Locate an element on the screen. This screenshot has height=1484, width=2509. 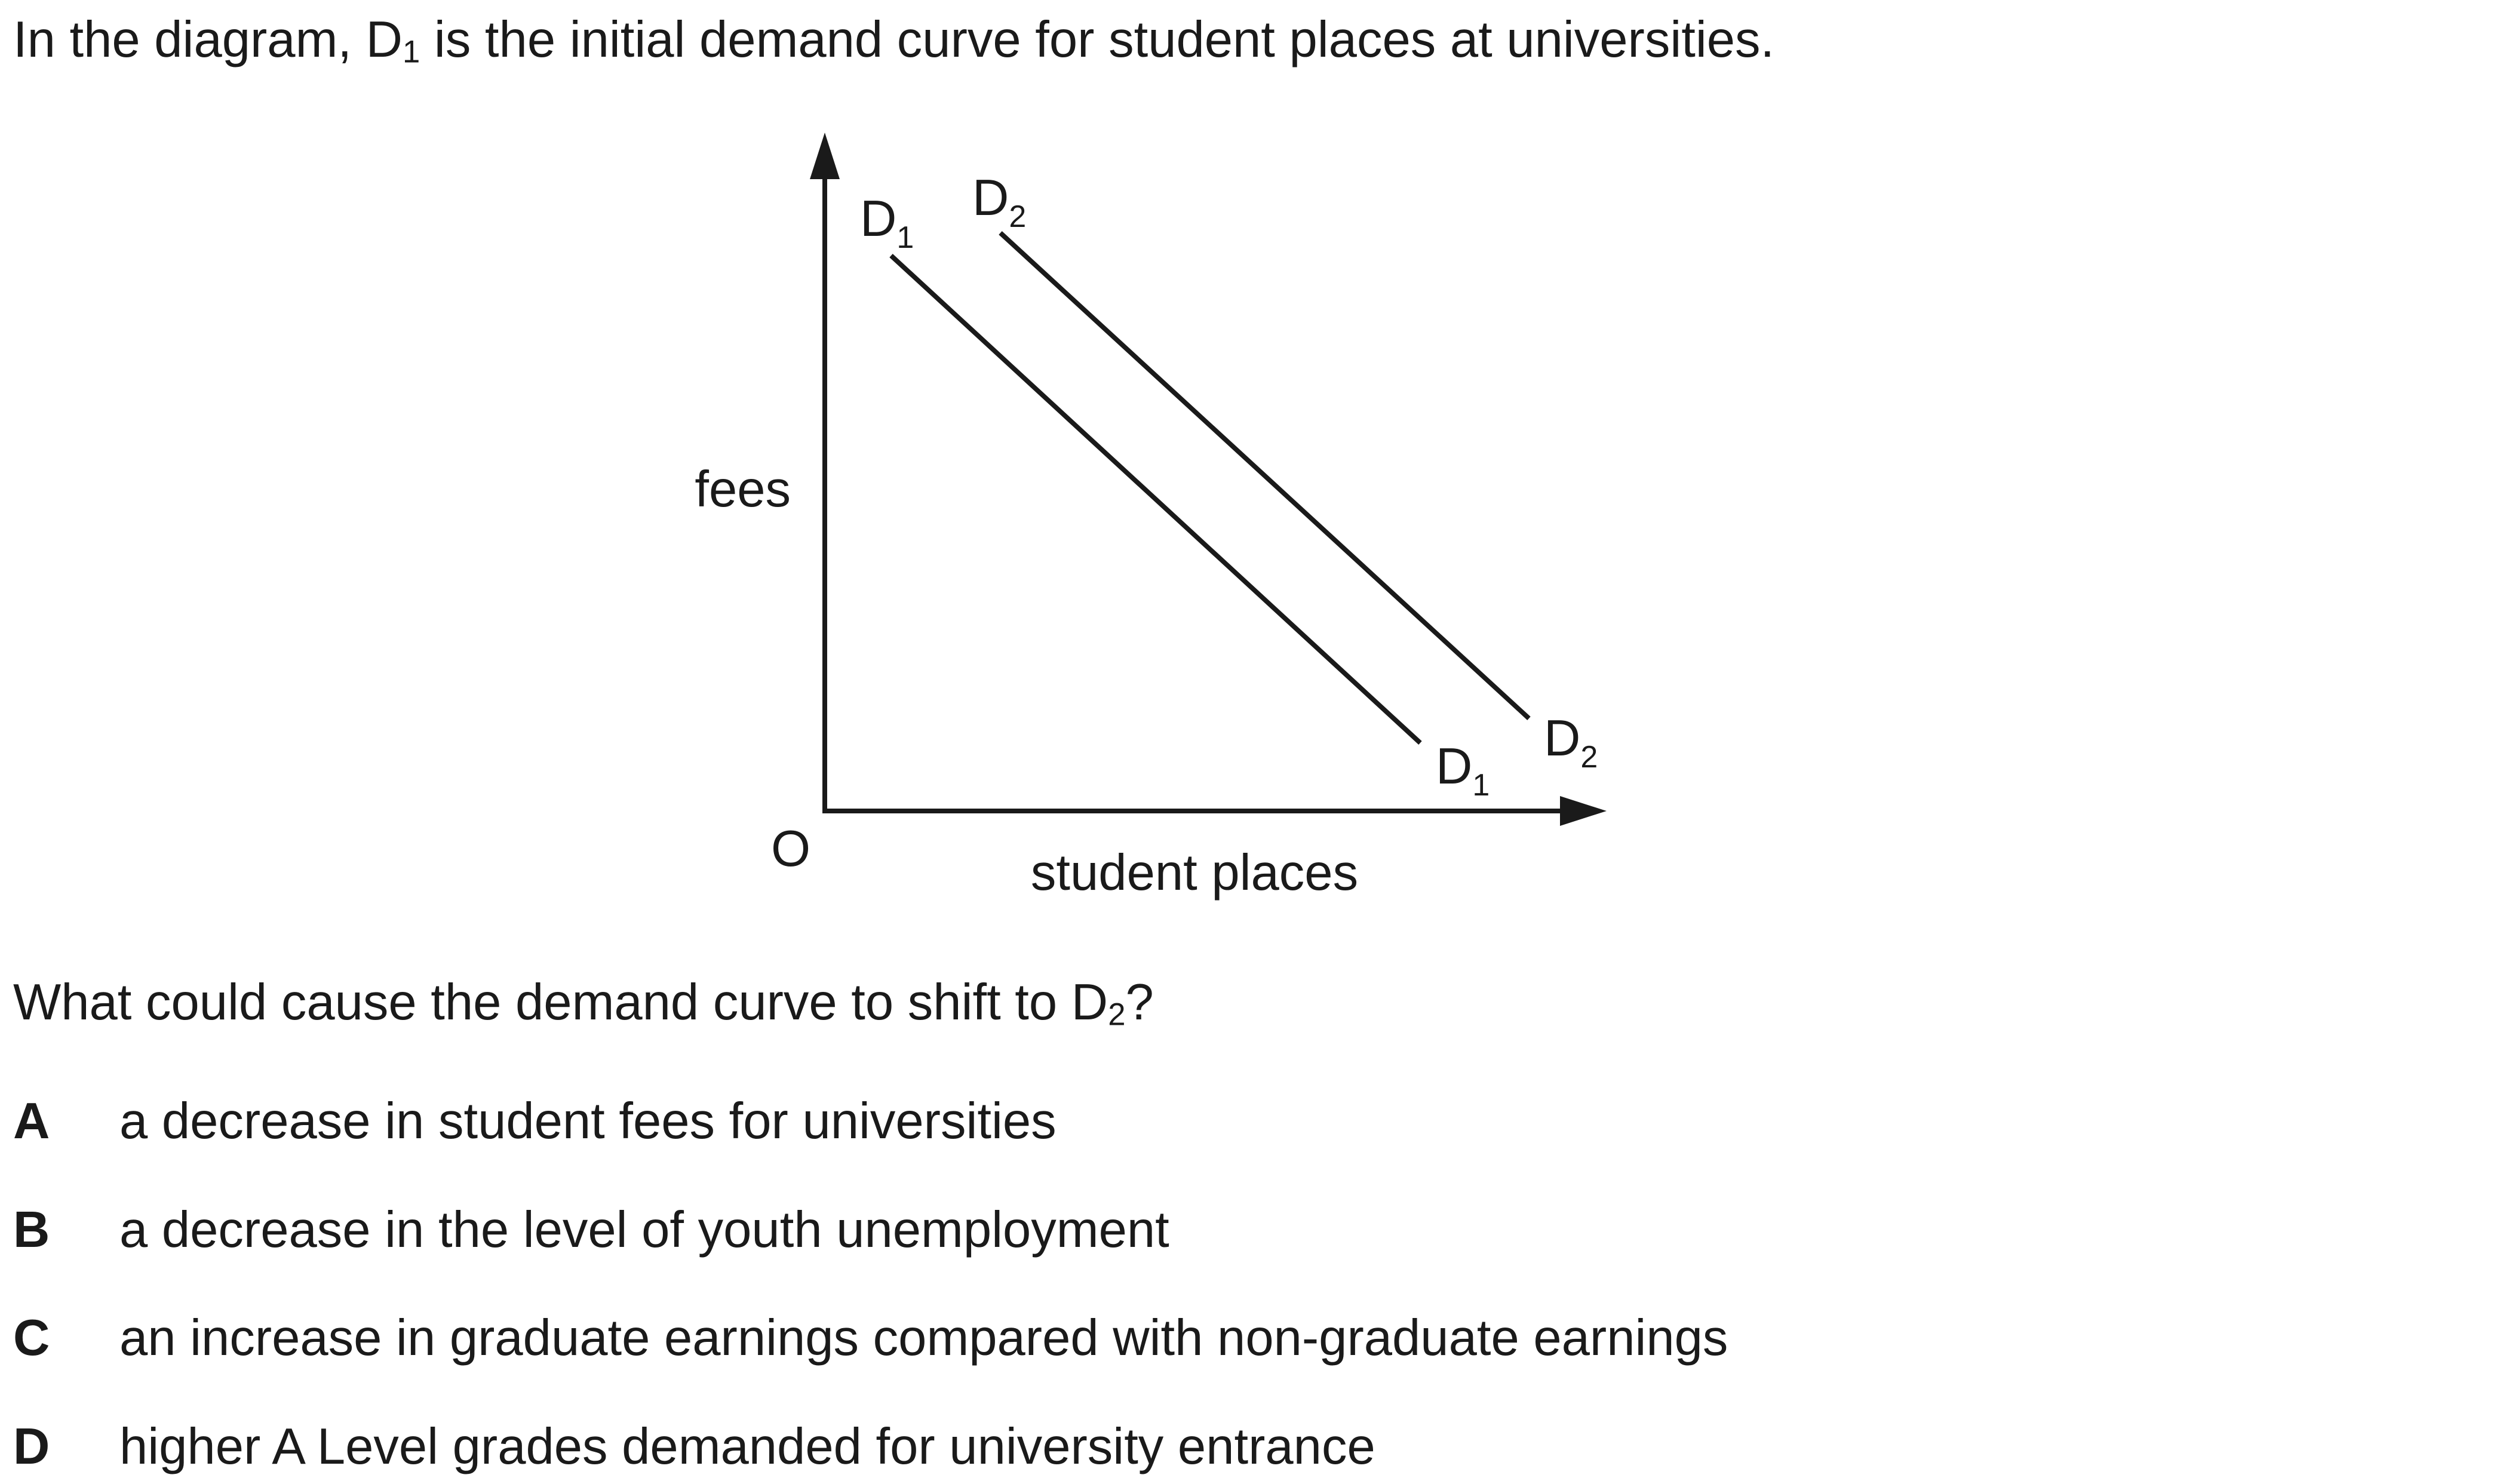
d1-top-label: D1 is located at coordinates (887, 223).